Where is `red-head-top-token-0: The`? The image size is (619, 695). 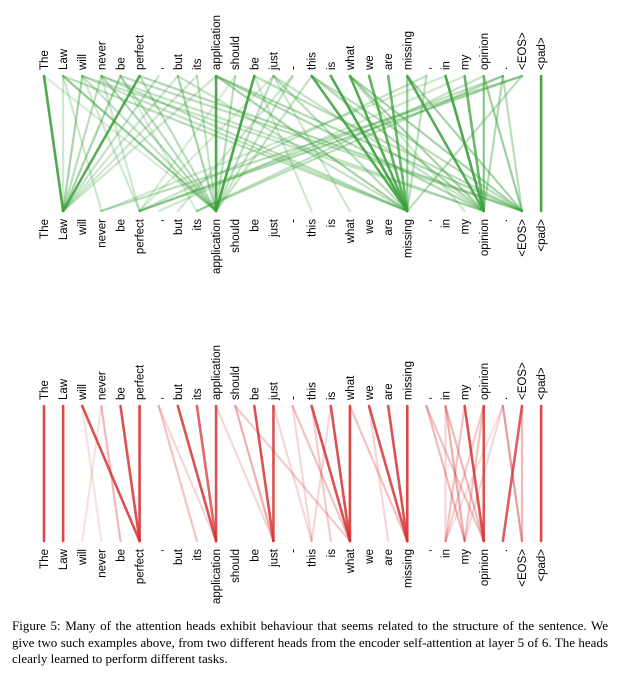 red-head-top-token-0: The is located at coordinates (45, 390).